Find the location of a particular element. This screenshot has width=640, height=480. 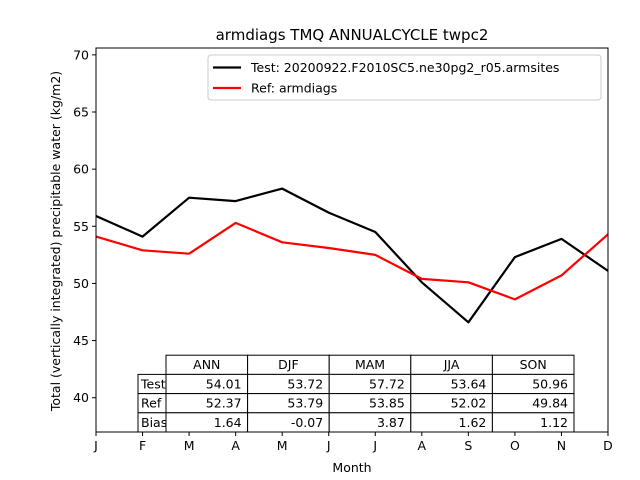

y-tick-label: 50 is located at coordinates (81, 283).